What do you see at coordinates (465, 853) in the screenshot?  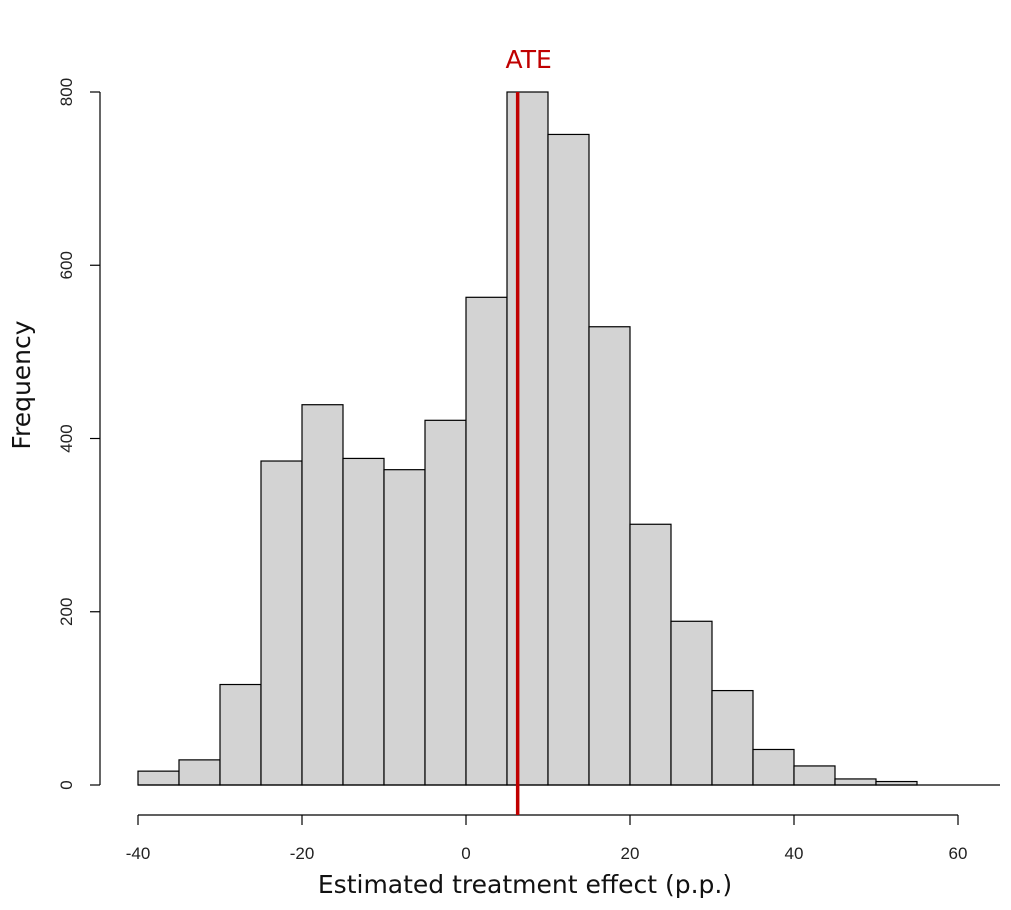 I see `x-tick-label: 0` at bounding box center [465, 853].